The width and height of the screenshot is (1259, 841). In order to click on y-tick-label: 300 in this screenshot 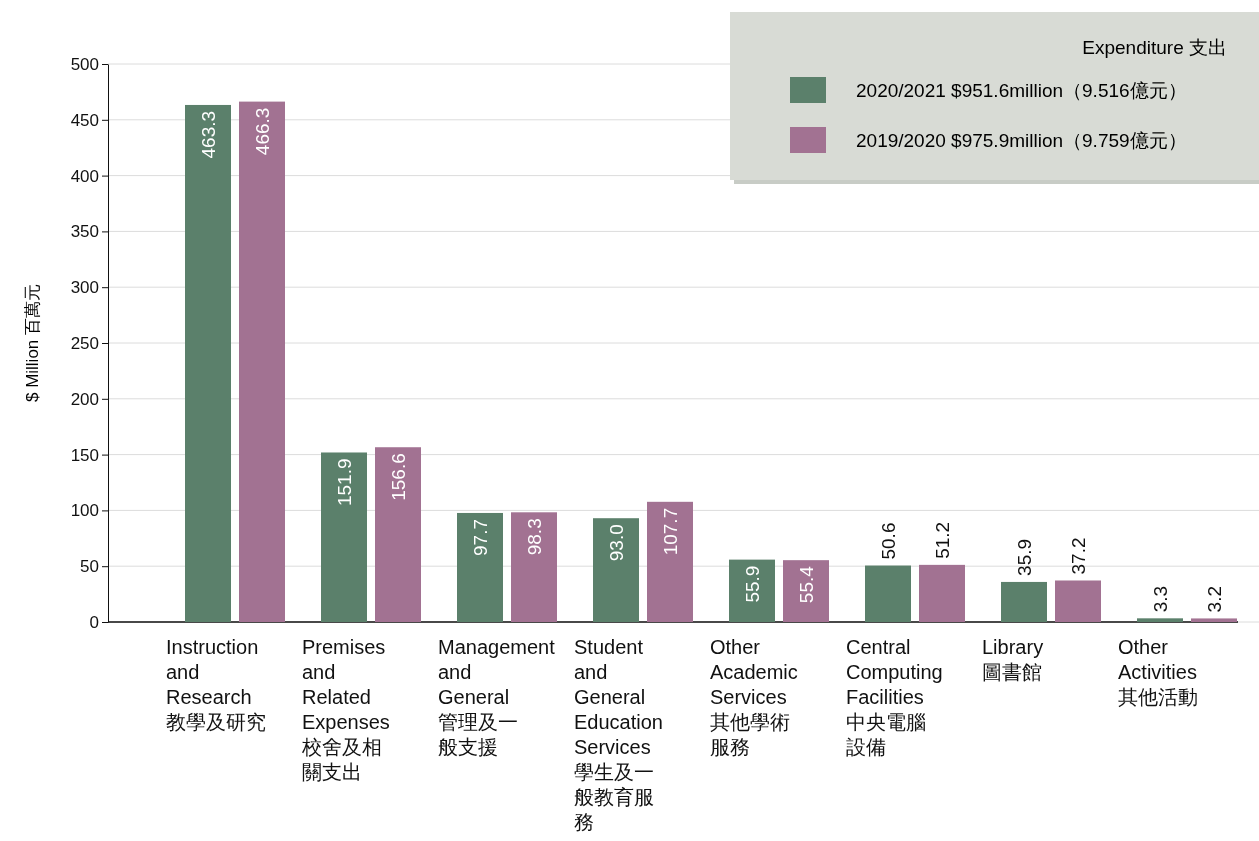, I will do `click(84, 288)`.